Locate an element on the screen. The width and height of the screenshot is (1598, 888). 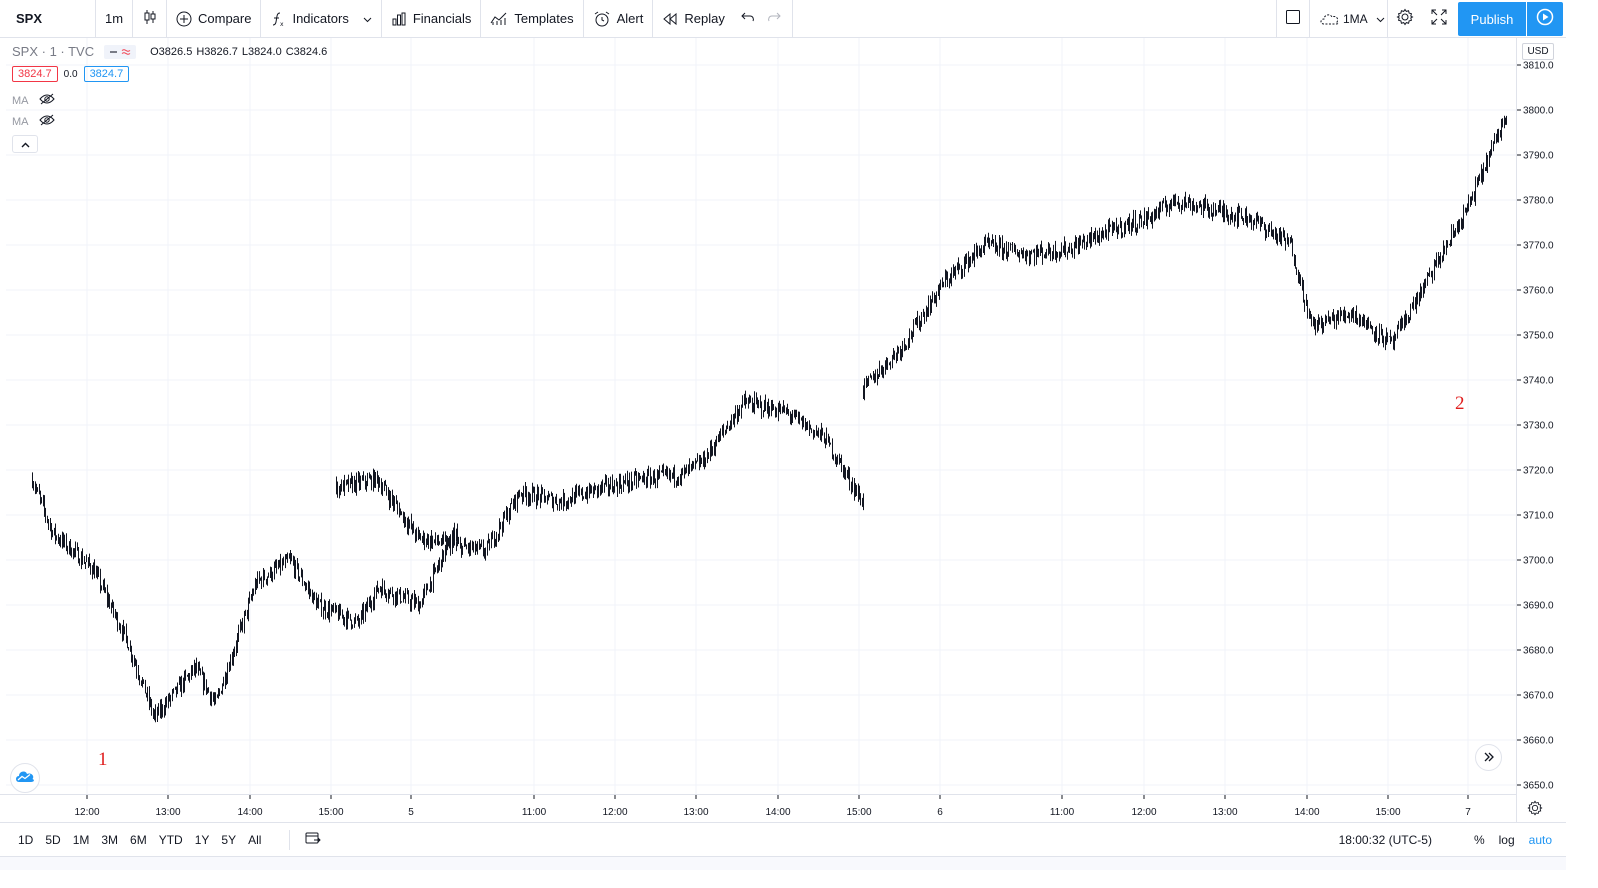
templates-button: Templates is located at coordinates (532, 19).